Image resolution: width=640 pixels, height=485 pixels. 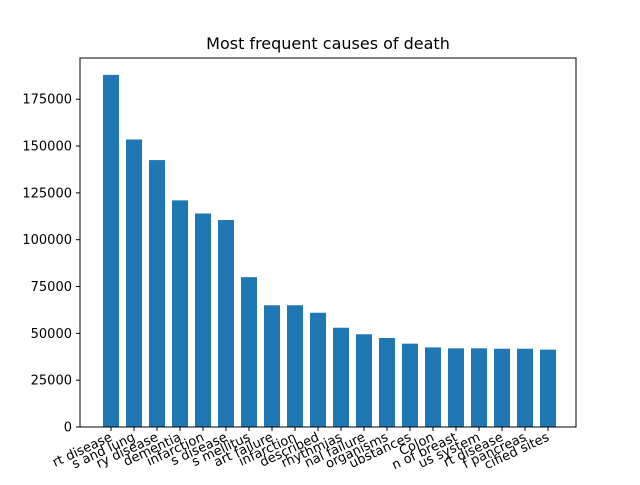 I want to click on y-tick-label-1: 25000, so click(x=51, y=381).